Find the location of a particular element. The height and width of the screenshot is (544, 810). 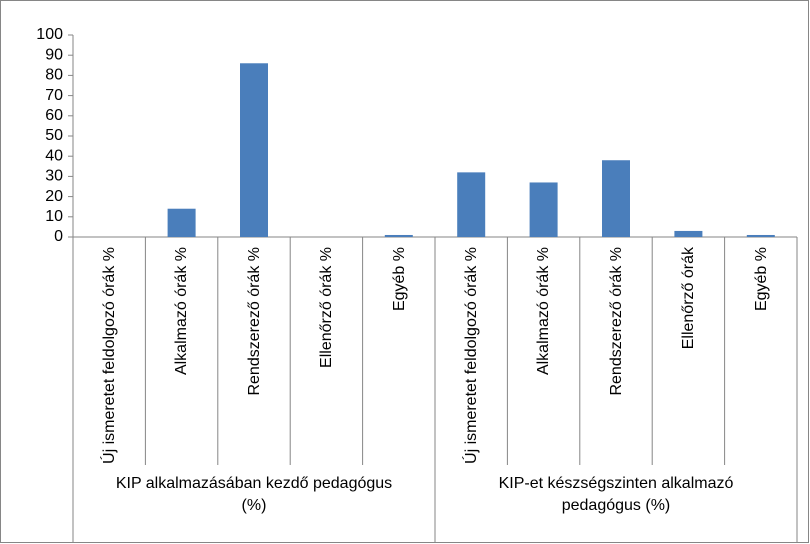

y-tick-label: 80 is located at coordinates (54, 75).